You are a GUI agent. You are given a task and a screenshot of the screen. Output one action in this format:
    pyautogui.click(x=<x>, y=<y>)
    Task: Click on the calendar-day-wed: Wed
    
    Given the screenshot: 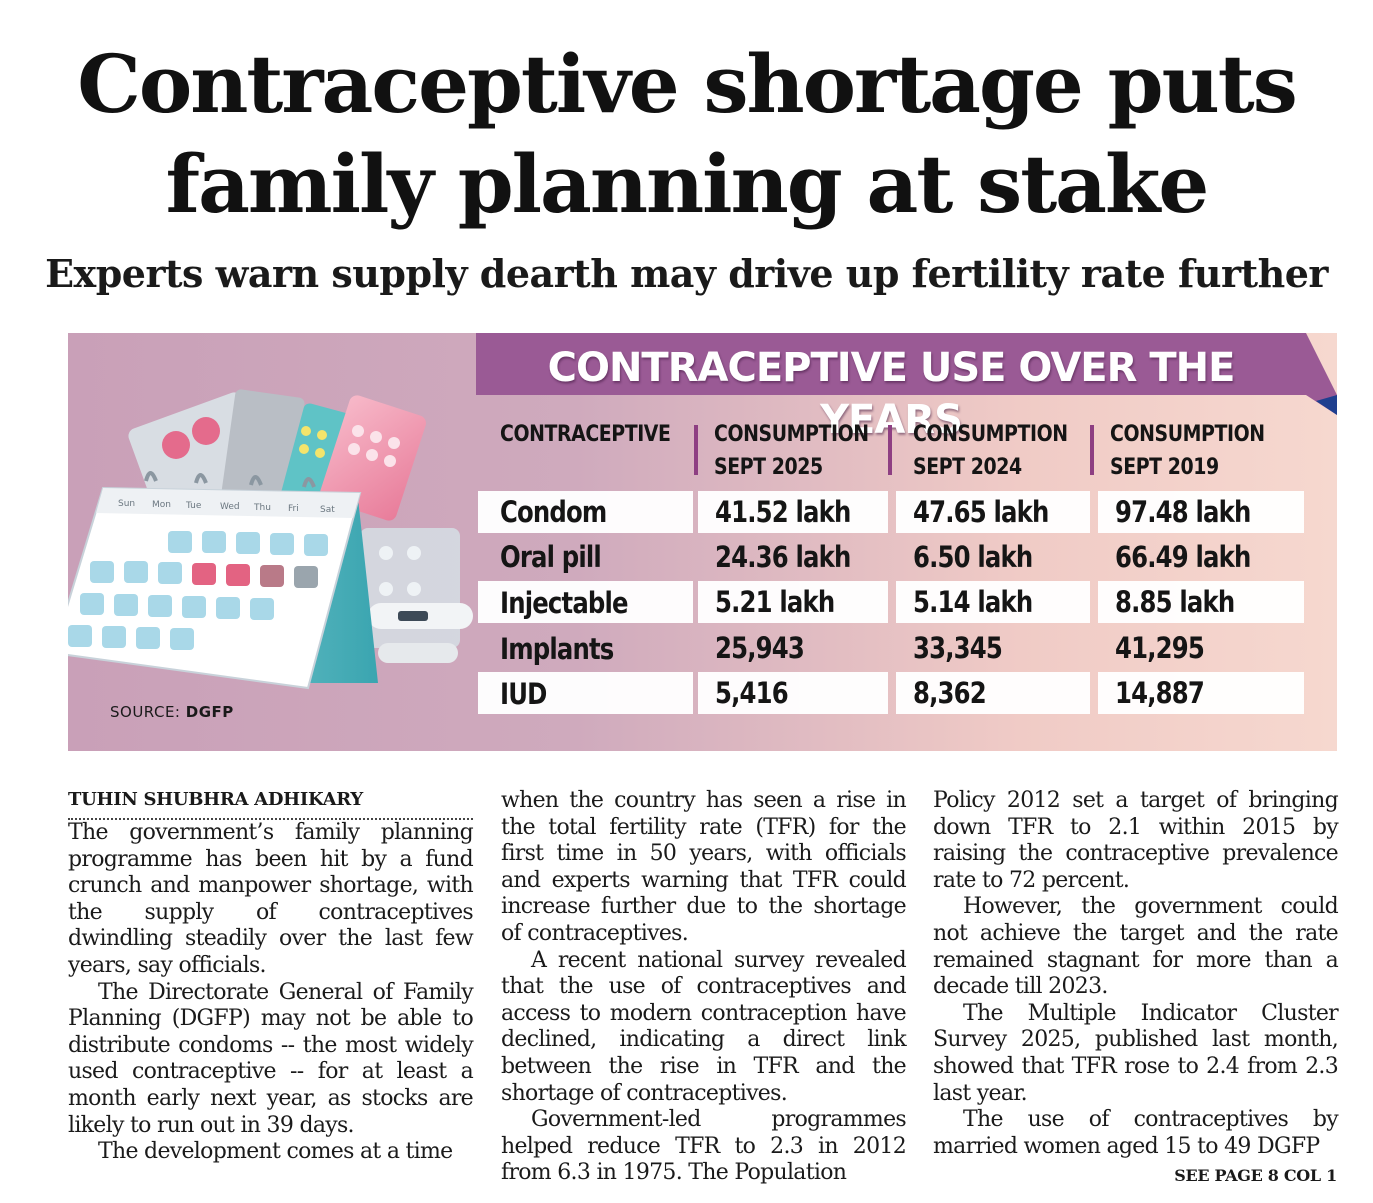 What is the action you would take?
    pyautogui.click(x=230, y=507)
    